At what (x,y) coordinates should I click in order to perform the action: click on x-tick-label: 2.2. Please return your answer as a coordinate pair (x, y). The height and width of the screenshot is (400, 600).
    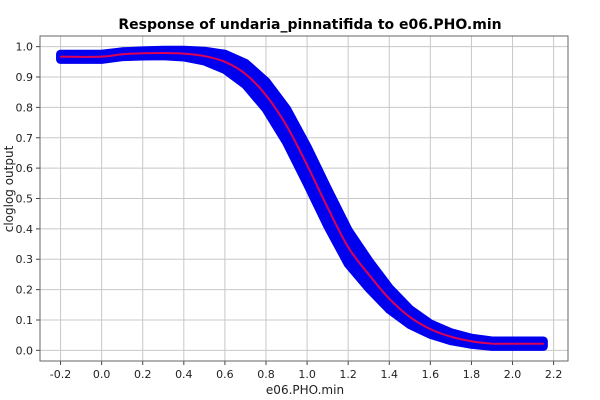
    Looking at the image, I should click on (554, 374).